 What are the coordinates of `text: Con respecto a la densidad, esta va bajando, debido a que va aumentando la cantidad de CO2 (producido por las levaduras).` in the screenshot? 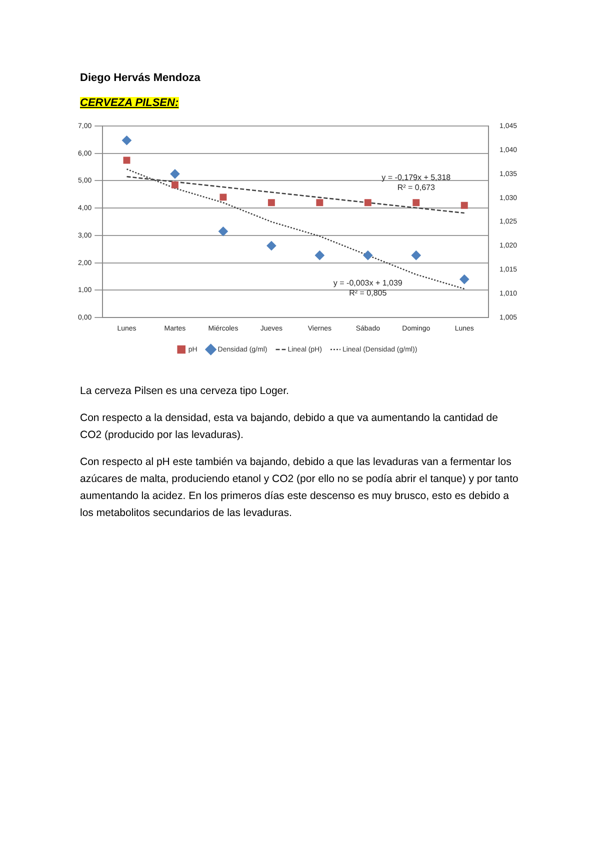 It's located at (289, 427).